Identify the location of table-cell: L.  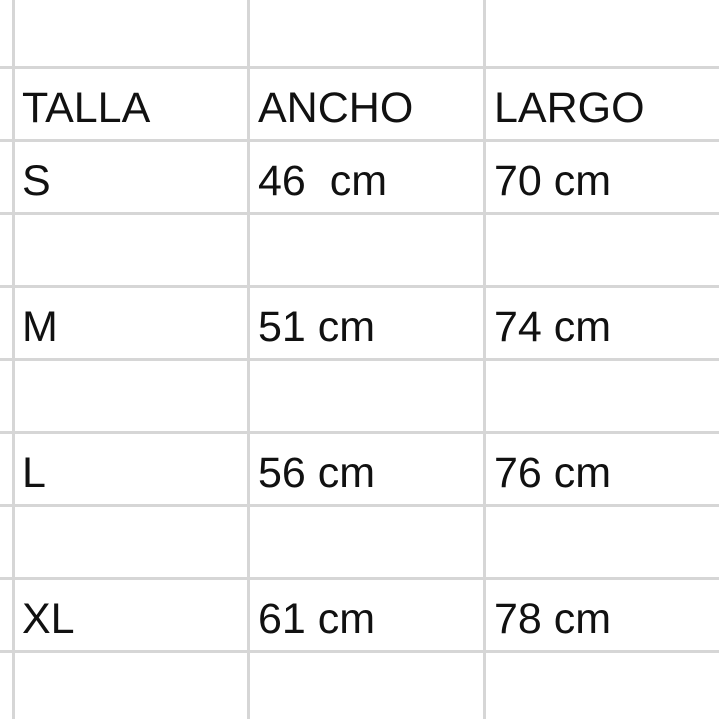
(34, 473).